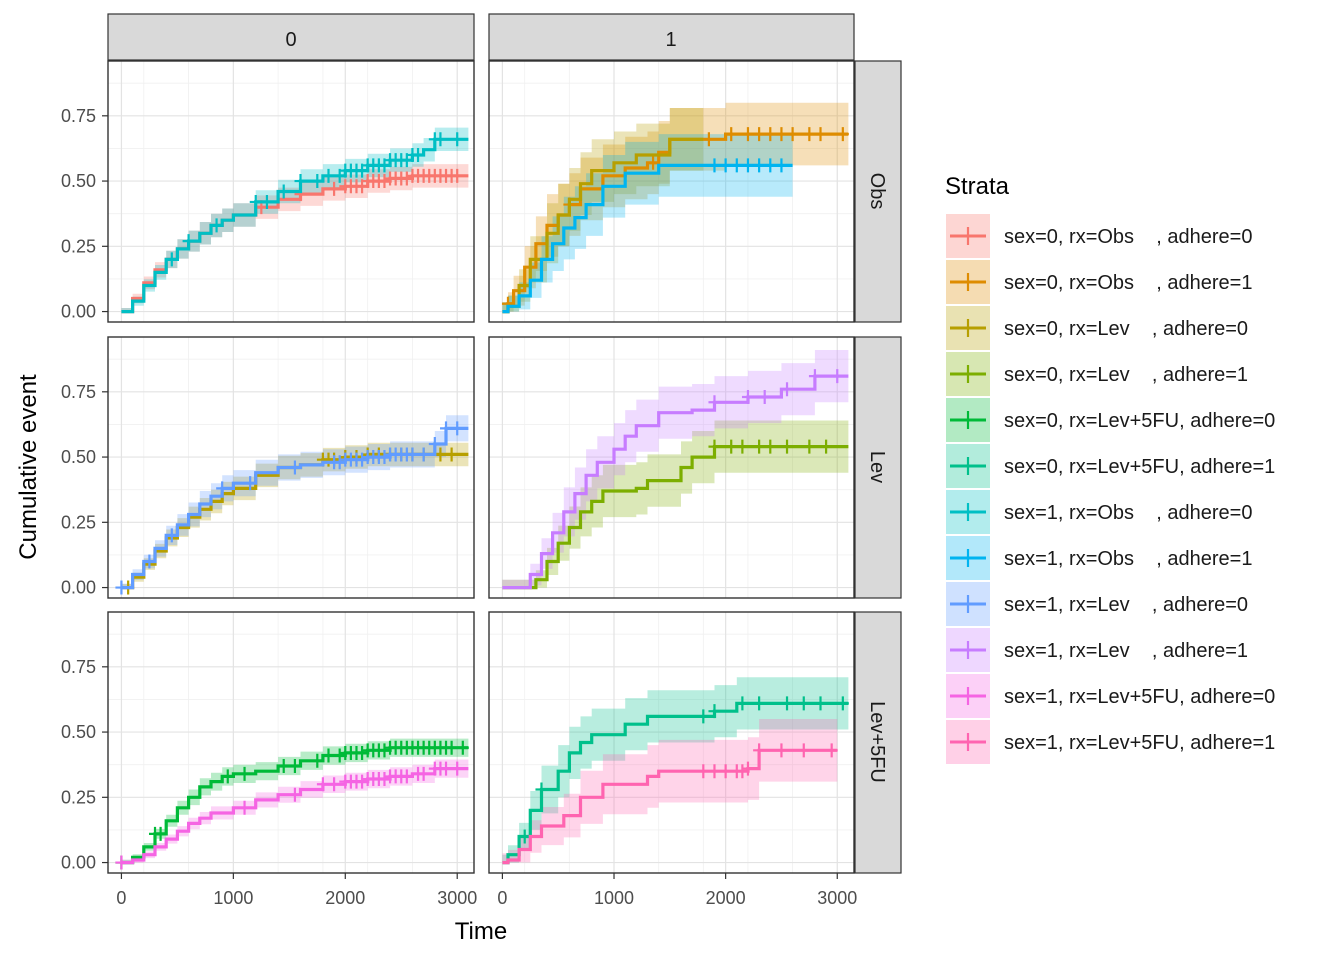 The width and height of the screenshot is (1344, 960). What do you see at coordinates (28, 467) in the screenshot?
I see `y-axis-title: Cumulative event` at bounding box center [28, 467].